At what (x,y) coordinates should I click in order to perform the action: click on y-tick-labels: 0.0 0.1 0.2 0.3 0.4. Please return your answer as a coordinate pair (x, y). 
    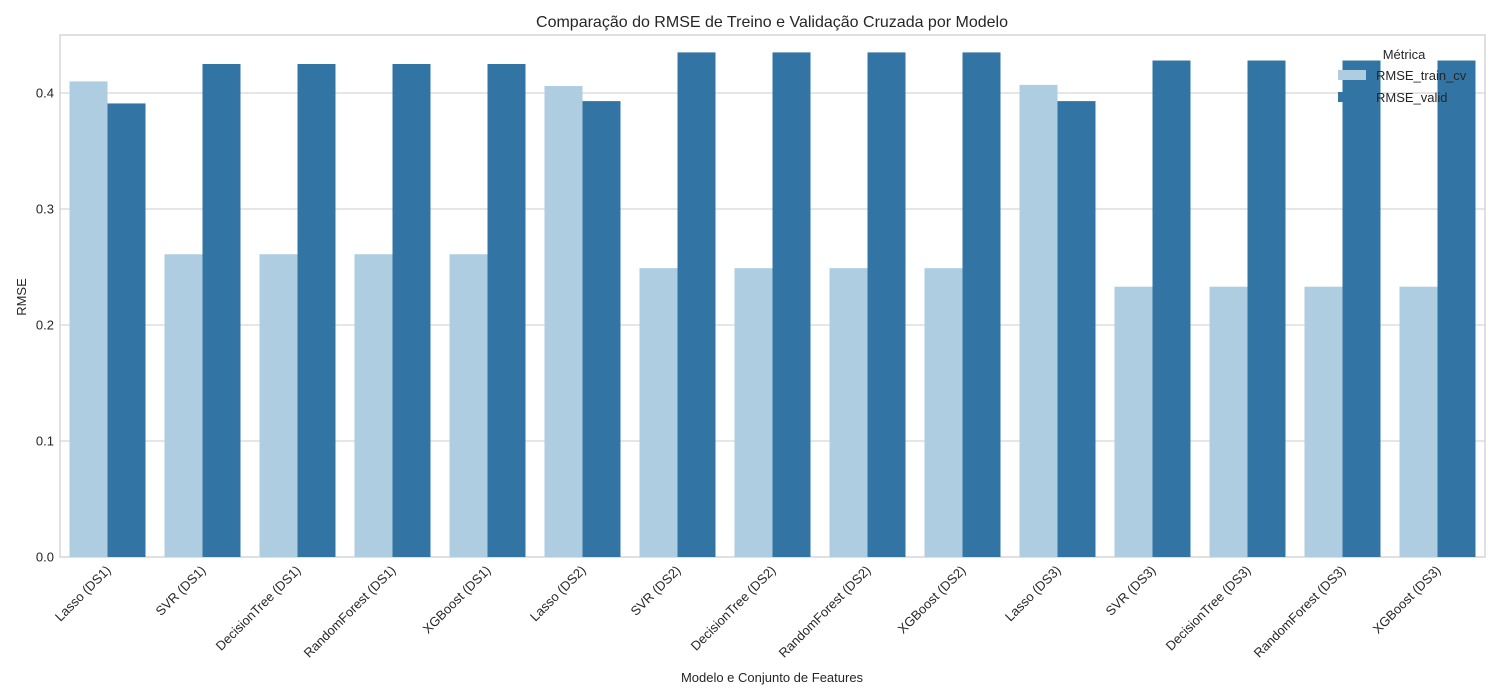
    Looking at the image, I should click on (45, 325).